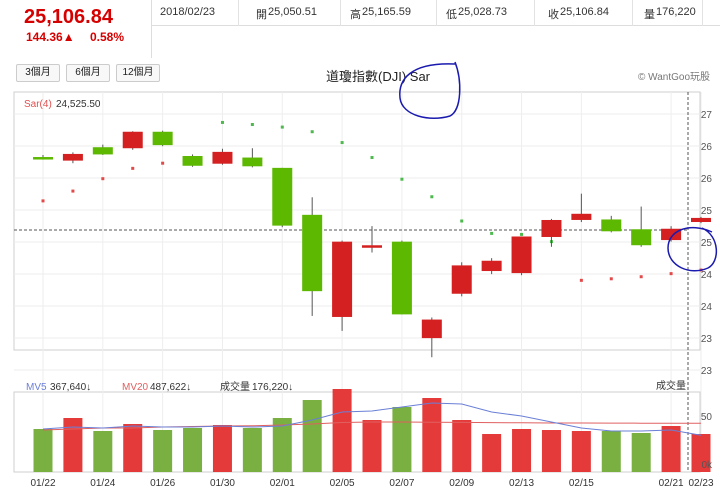 This screenshot has height=492, width=720. I want to click on x-tick-label: 02/09, so click(461, 483).